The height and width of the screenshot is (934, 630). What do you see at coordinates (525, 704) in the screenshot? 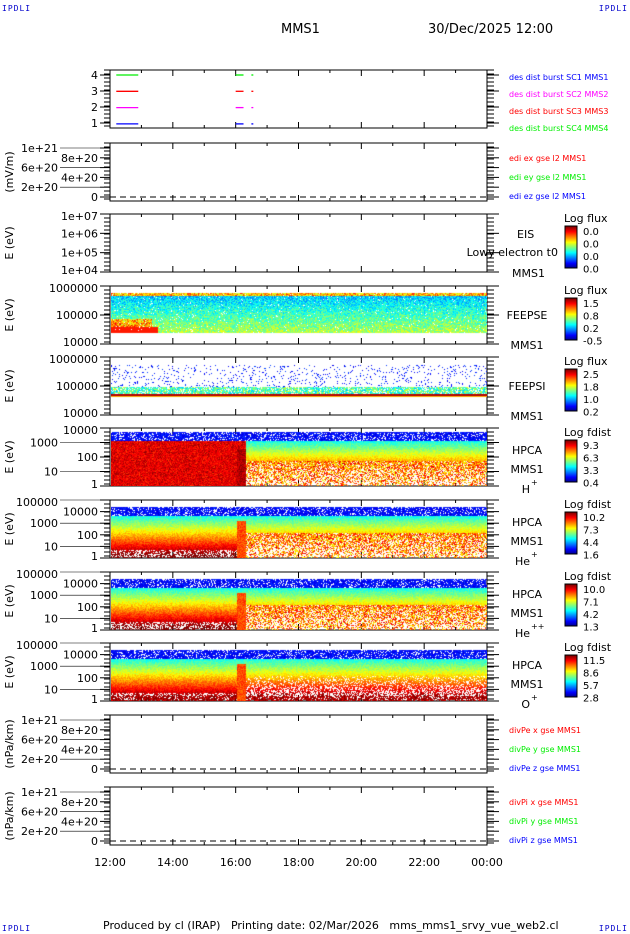
I see `species-label: O` at bounding box center [525, 704].